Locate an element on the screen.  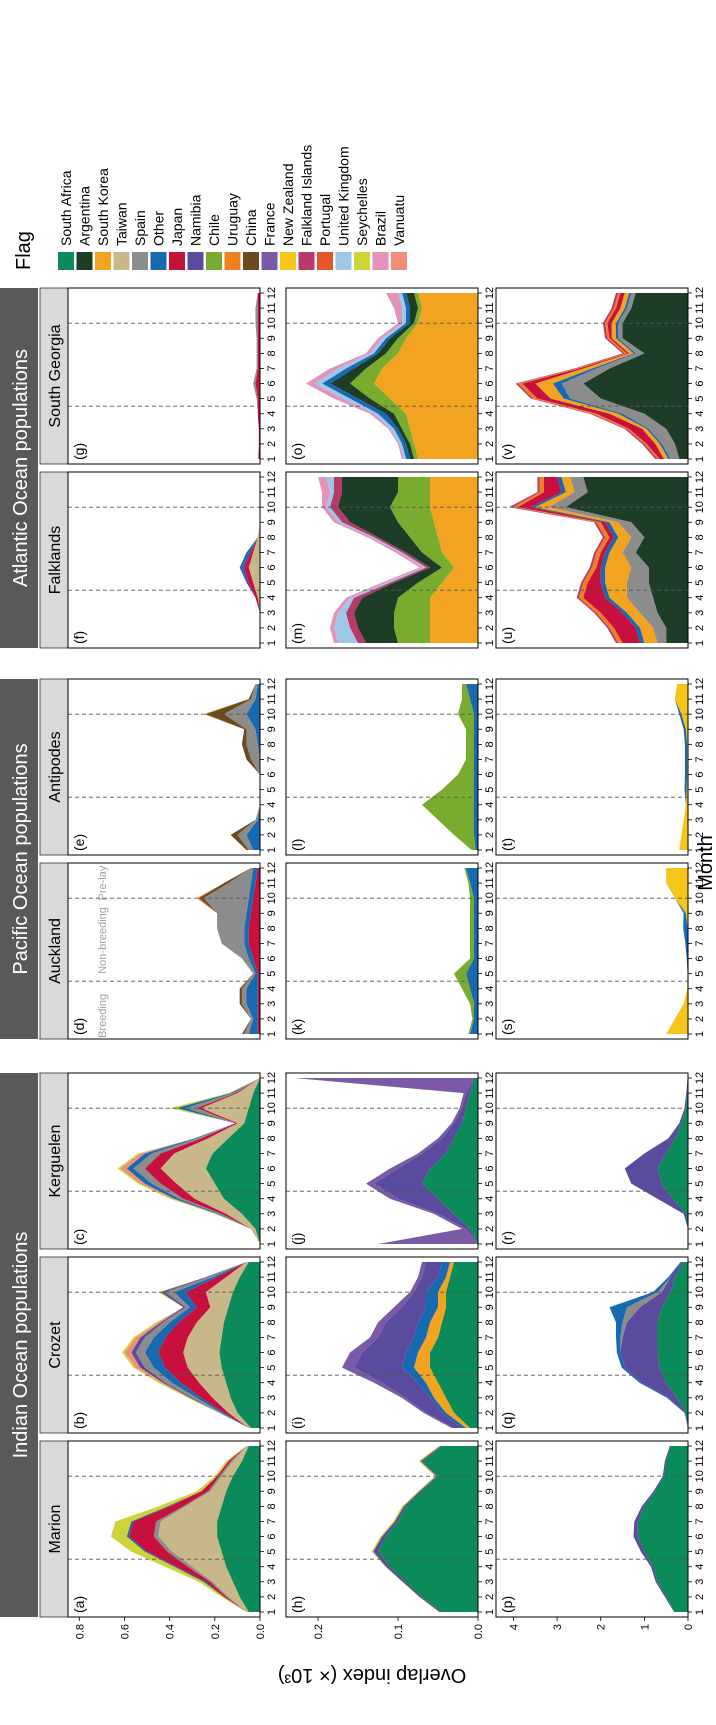
legend-label: Portugal is located at coordinates (325, 220).